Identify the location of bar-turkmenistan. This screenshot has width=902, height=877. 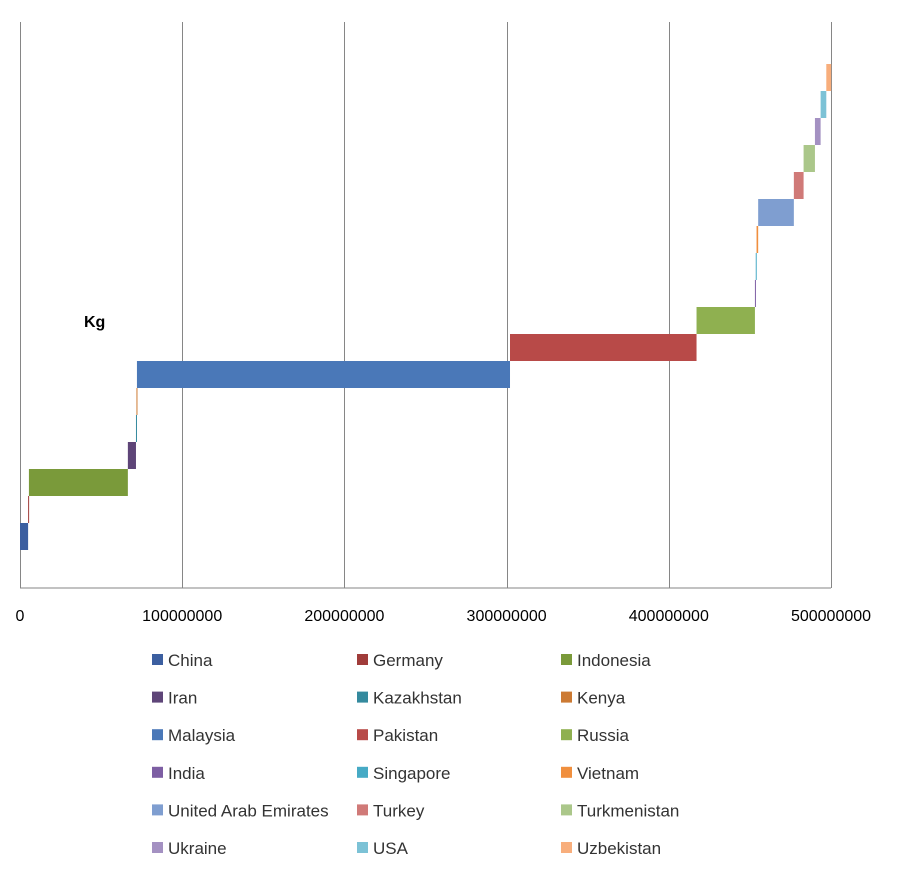
(809, 158).